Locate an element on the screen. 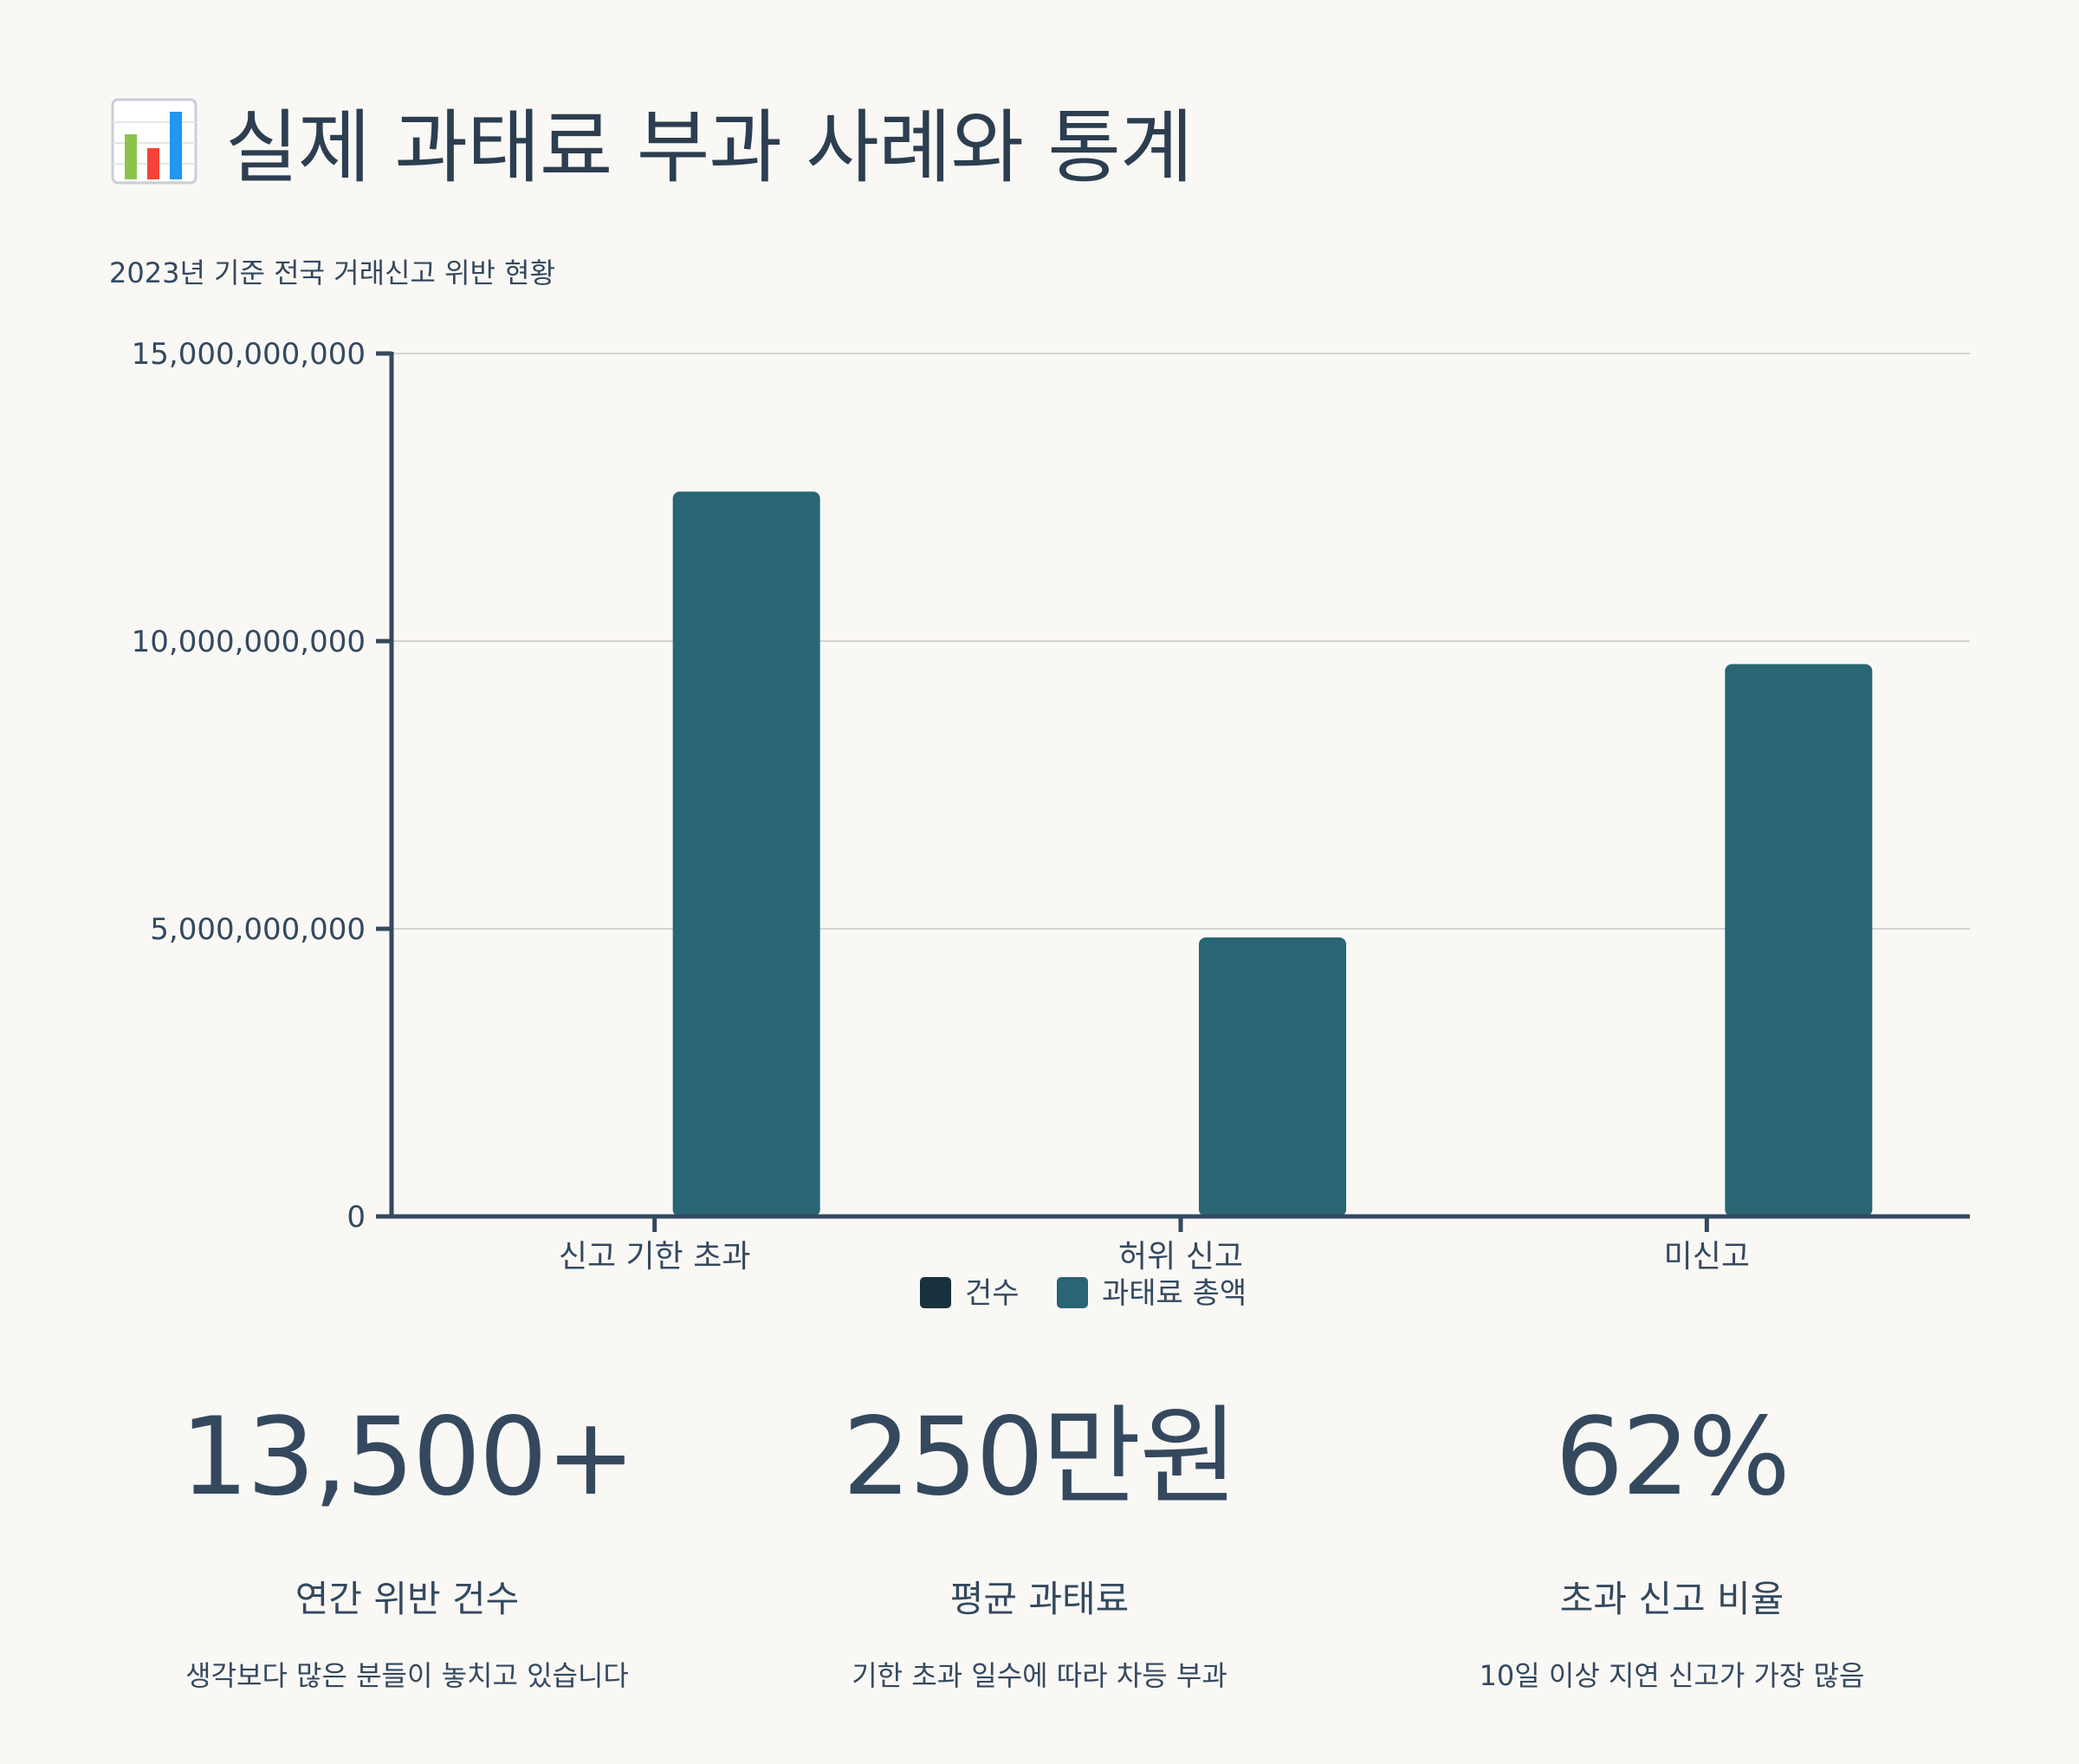  stat-label: 초과 신고 비율 is located at coordinates (1671, 1599).